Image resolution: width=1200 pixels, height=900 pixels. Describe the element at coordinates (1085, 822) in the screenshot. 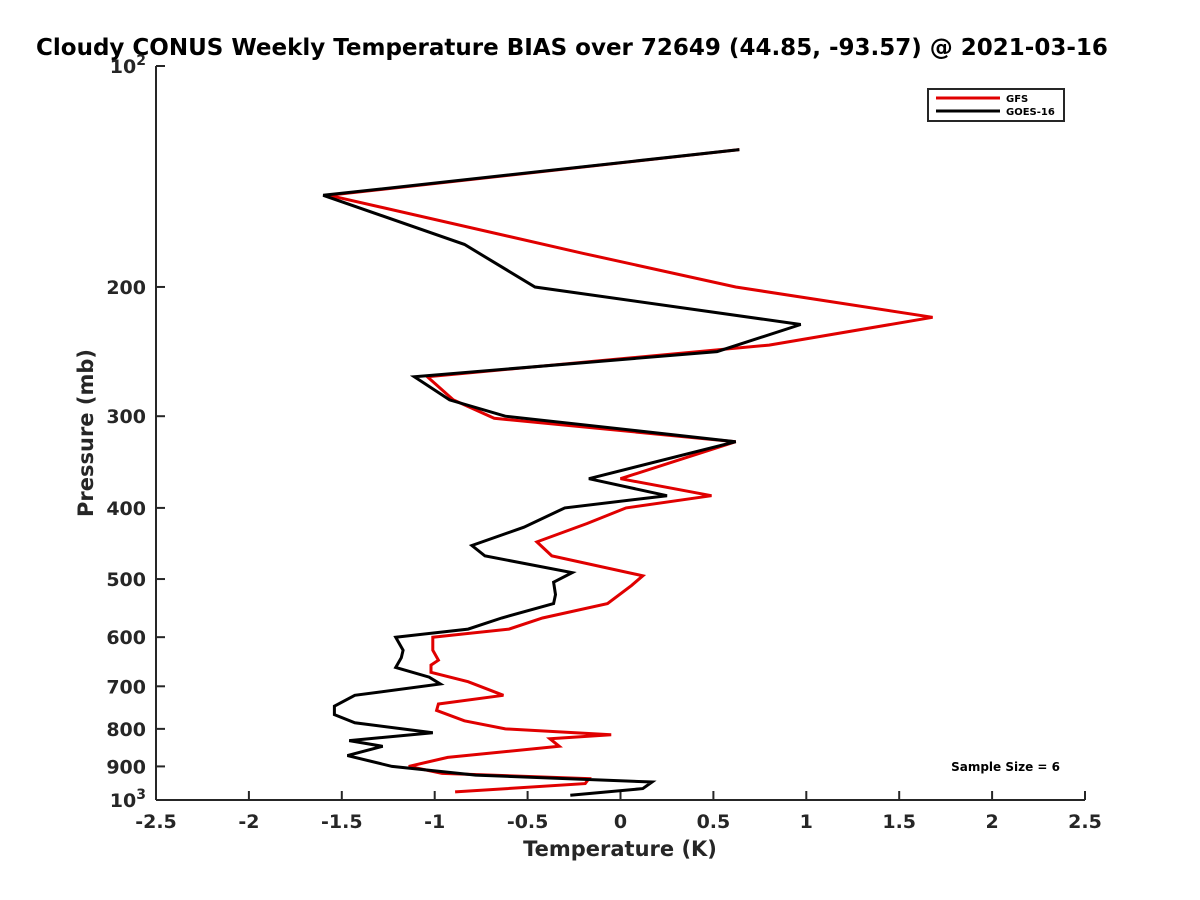

I see `x-tick-label: 2.5` at that location.